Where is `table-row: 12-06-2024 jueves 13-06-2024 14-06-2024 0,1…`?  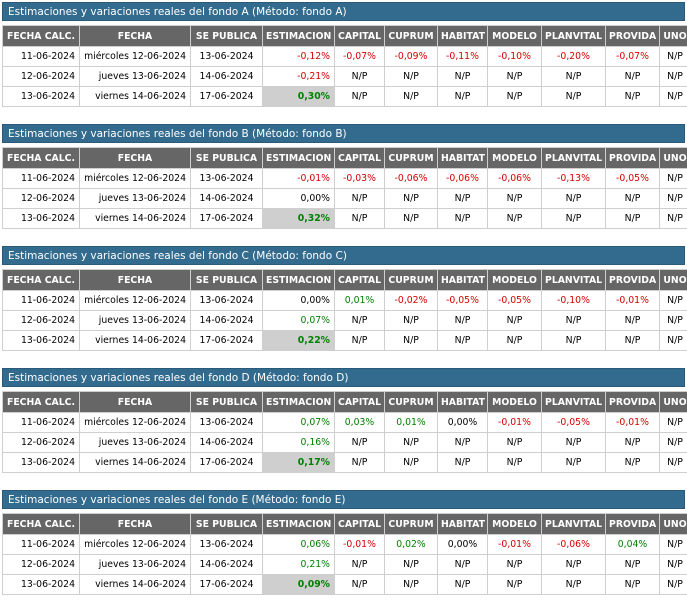
table-row: 12-06-2024 jueves 13-06-2024 14-06-2024 0,1… is located at coordinates (344, 442).